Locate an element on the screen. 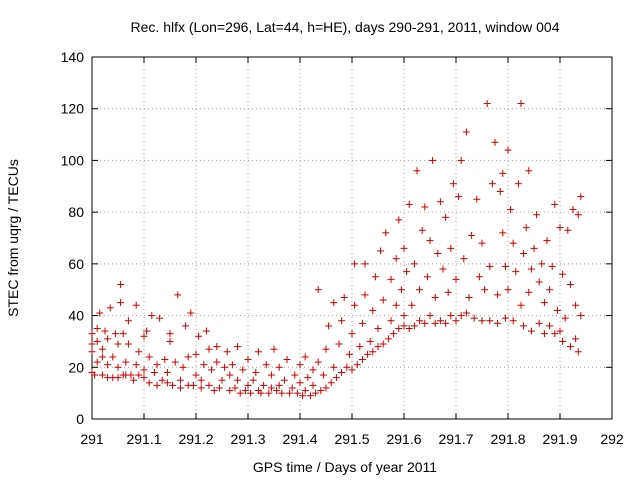 This screenshot has height=480, width=640. x-tick-label: 291.1 is located at coordinates (143, 439).